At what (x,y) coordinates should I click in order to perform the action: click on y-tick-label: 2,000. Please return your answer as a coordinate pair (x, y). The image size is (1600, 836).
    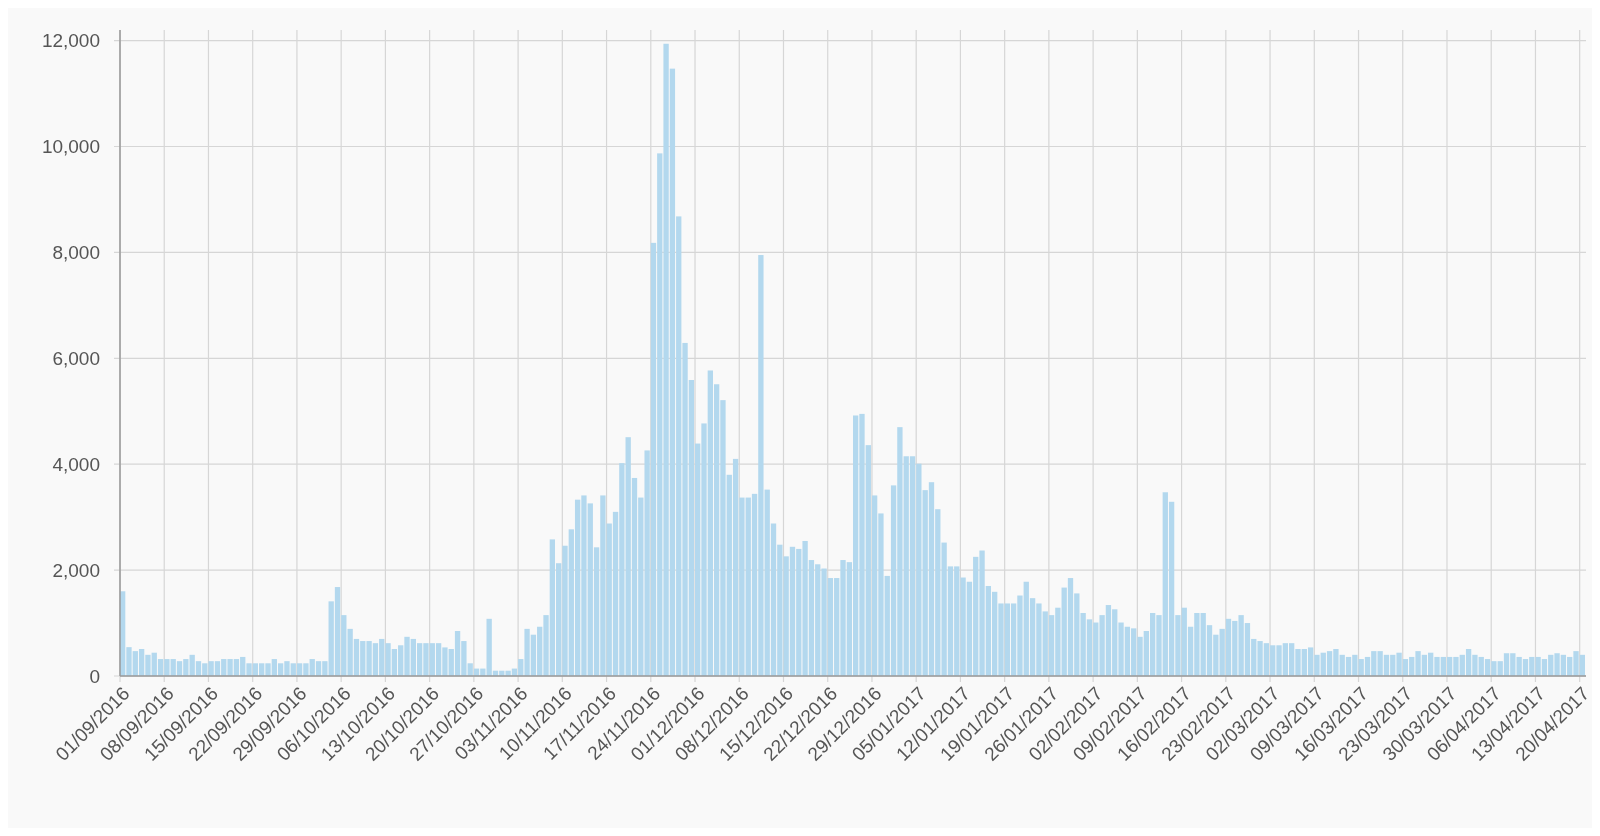
    Looking at the image, I should click on (76, 570).